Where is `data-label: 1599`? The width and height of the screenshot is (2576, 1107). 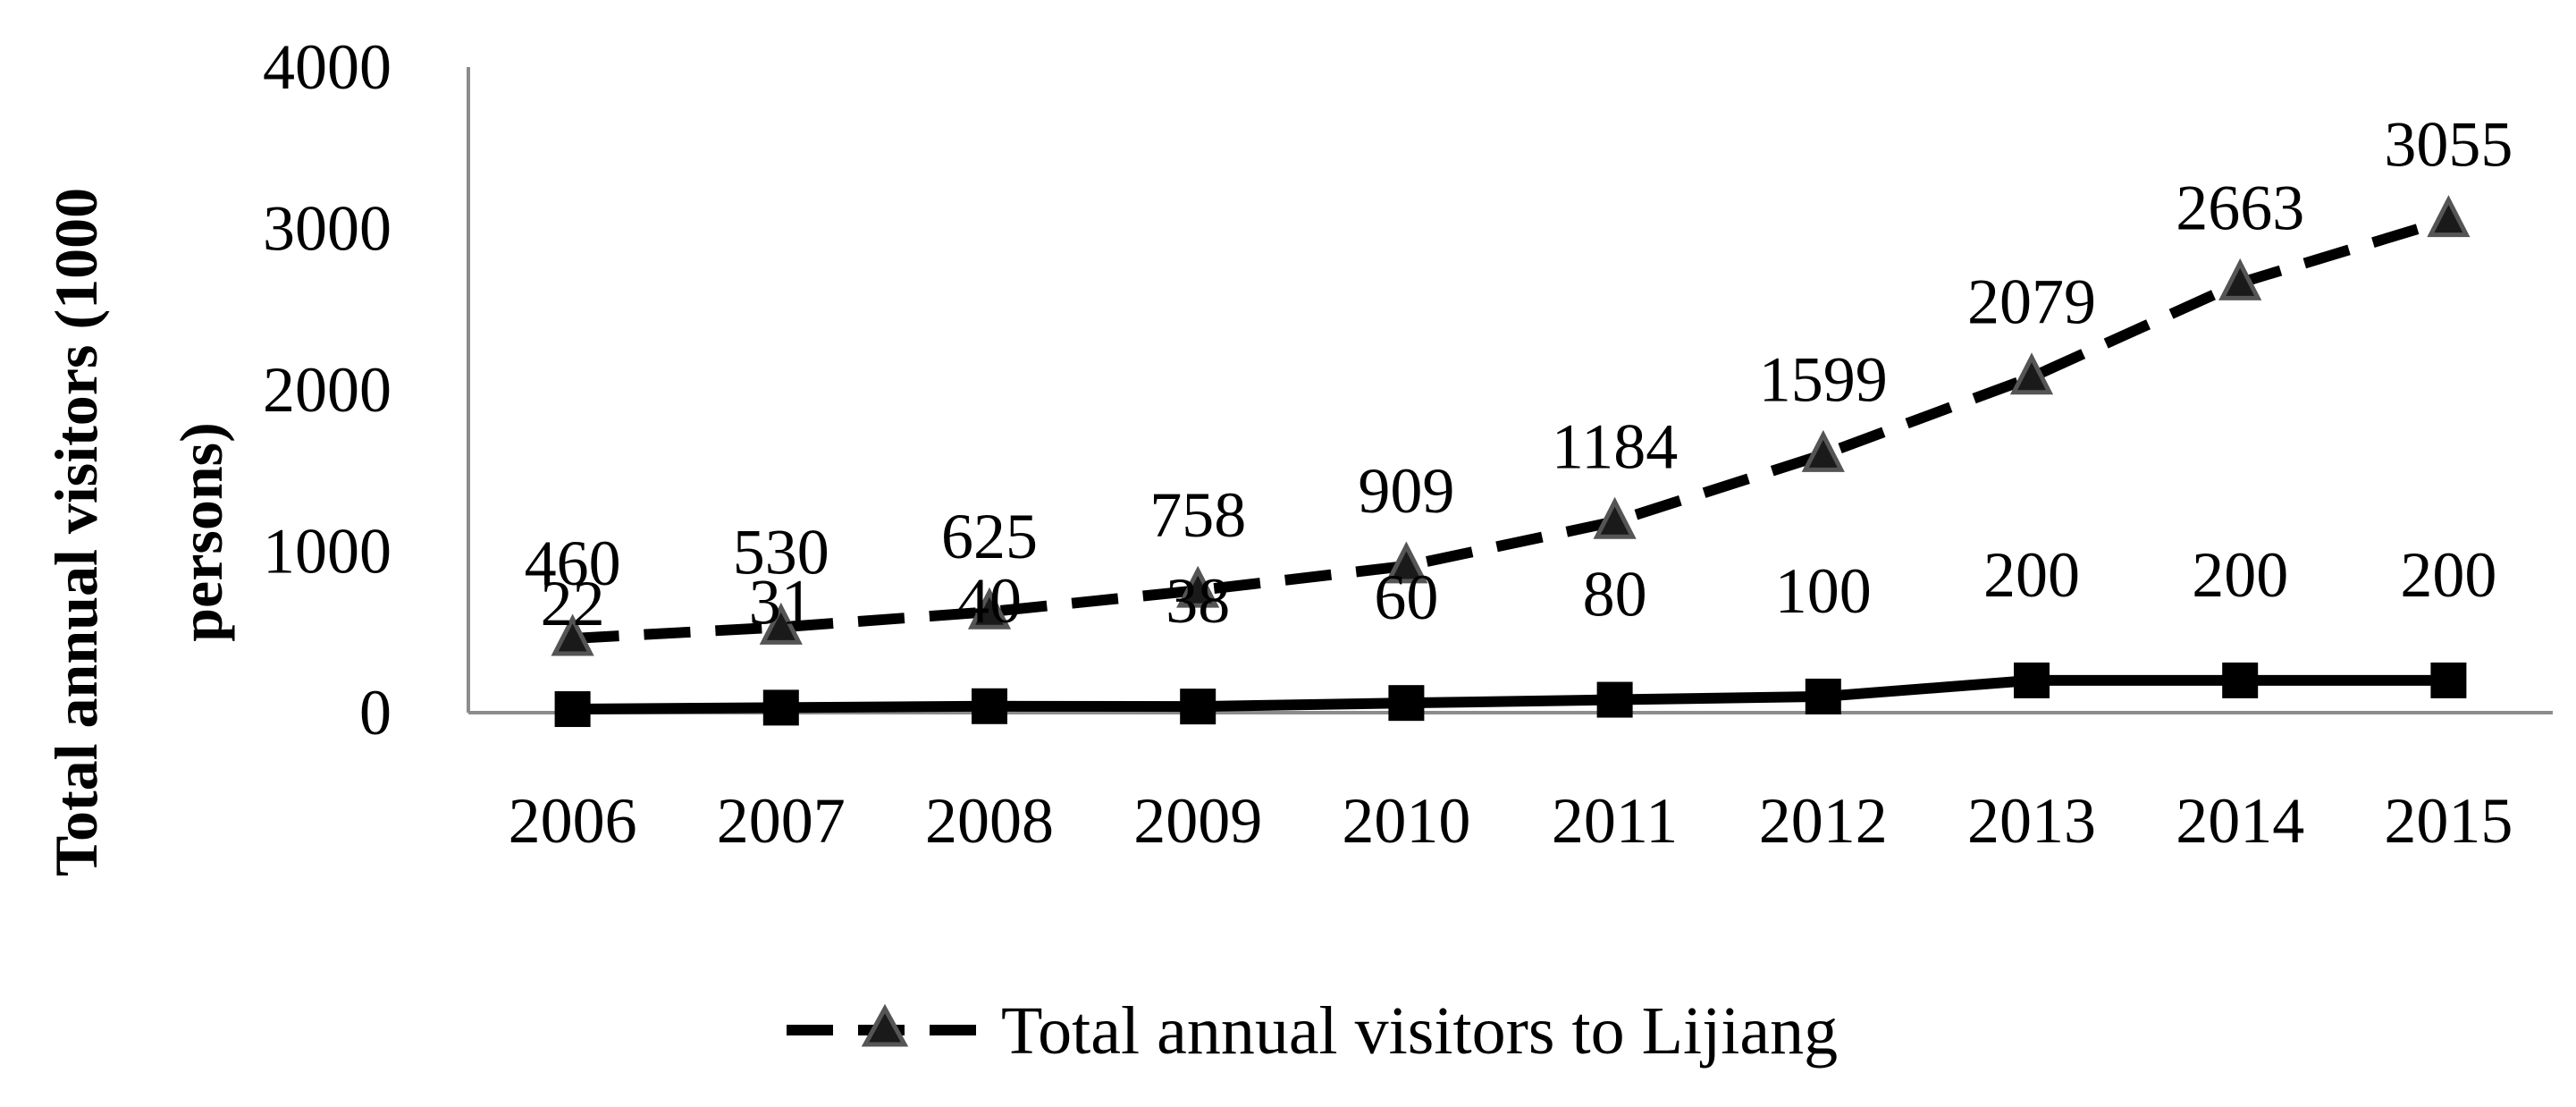 data-label: 1599 is located at coordinates (1824, 379).